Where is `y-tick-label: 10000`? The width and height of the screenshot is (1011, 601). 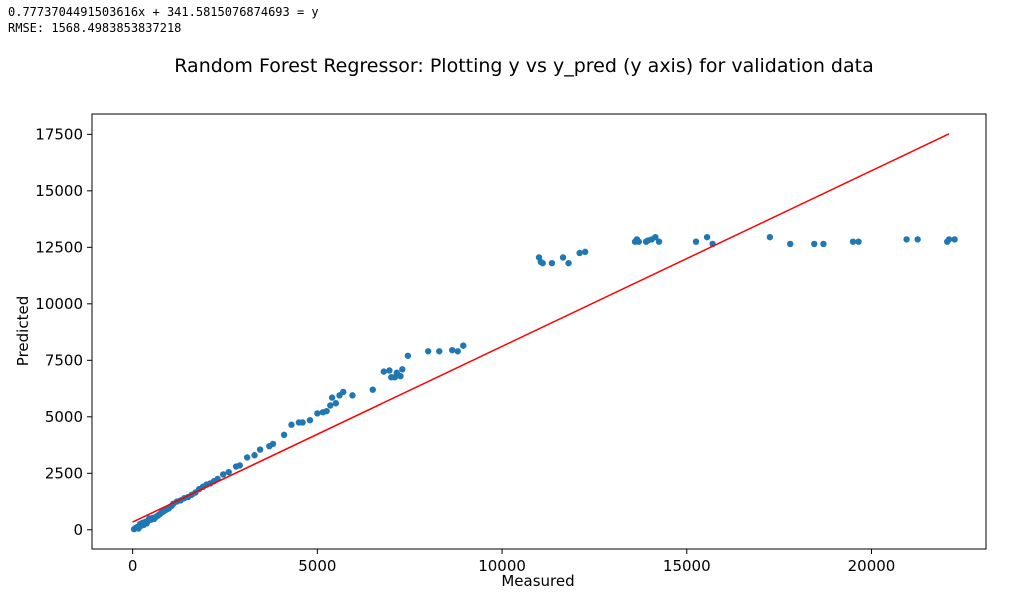
y-tick-label: 10000 is located at coordinates (59, 304).